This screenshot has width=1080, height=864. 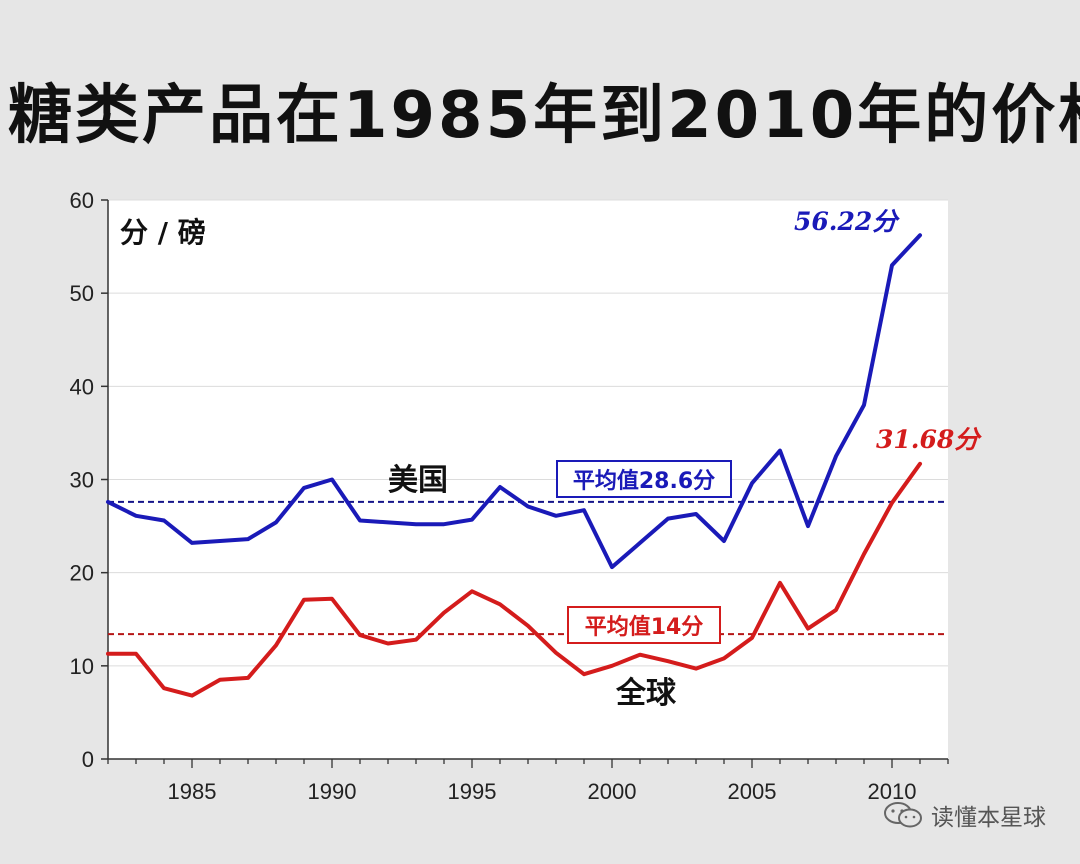 What do you see at coordinates (332, 791) in the screenshot?
I see `x-tick-label: 1990` at bounding box center [332, 791].